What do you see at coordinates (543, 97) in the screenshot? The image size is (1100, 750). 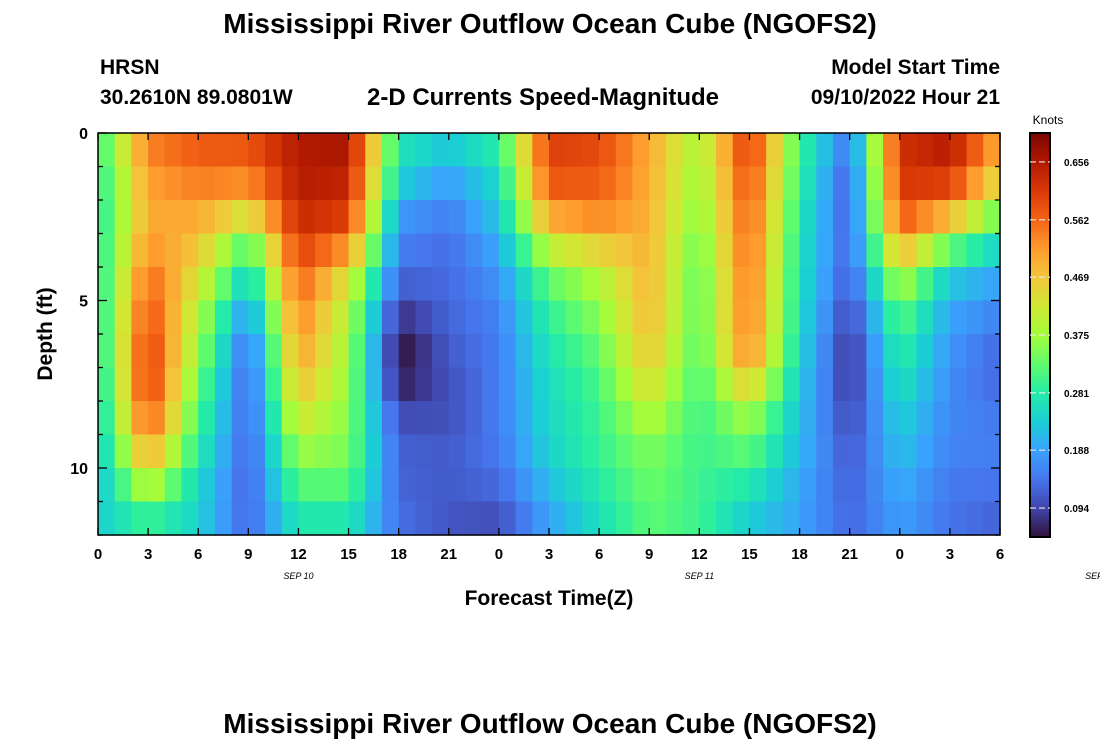 I see `chart-subtitle: 2-D Currents Speed-Magnitude` at bounding box center [543, 97].